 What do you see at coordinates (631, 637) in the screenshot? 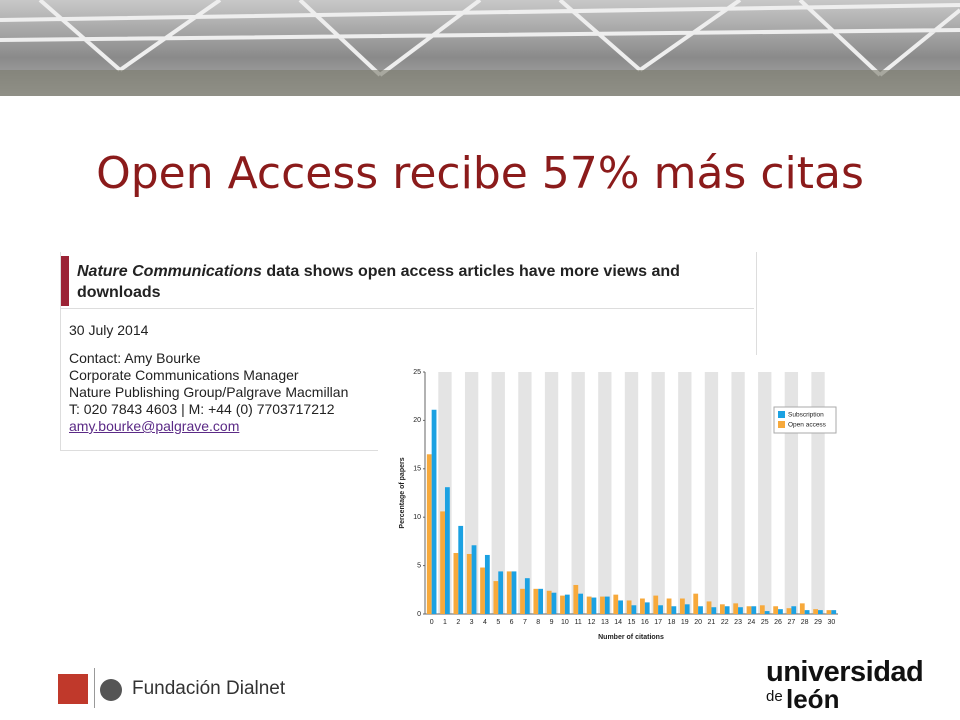
I see `x-axis-label: Number of citations` at bounding box center [631, 637].